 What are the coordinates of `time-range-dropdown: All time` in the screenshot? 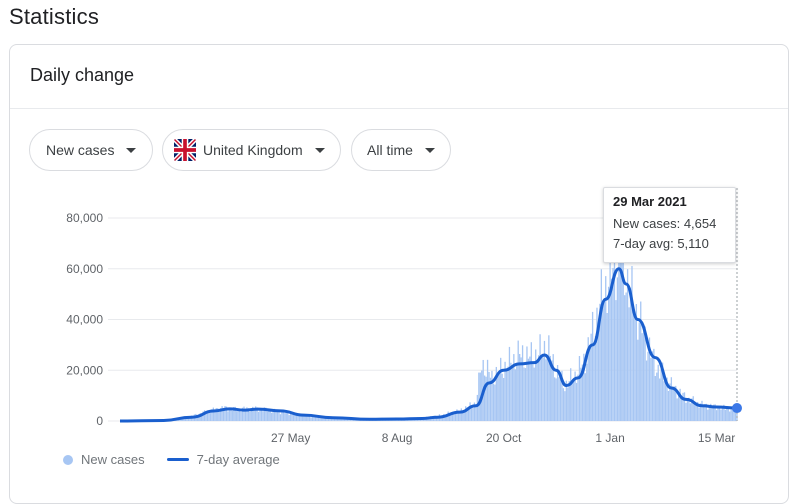 It's located at (401, 150).